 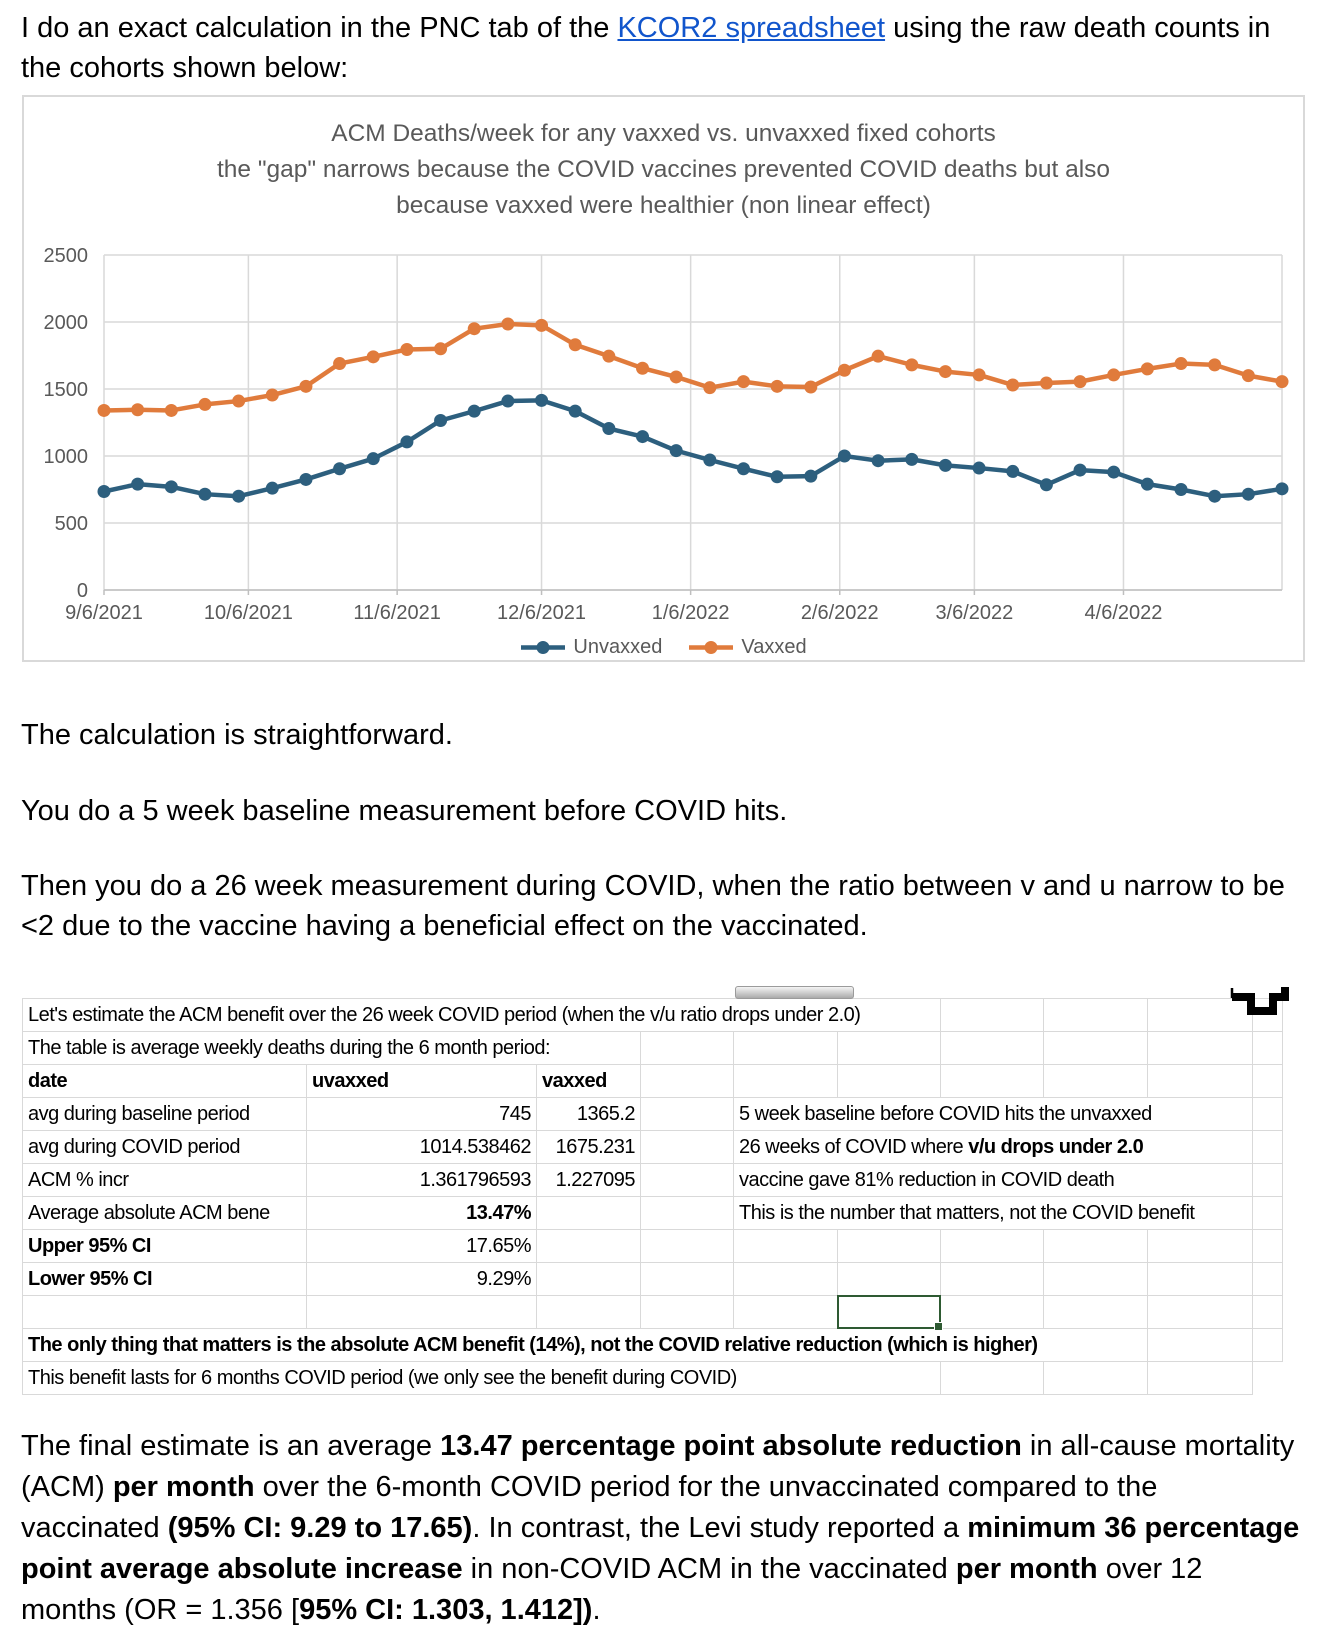 What do you see at coordinates (720, 1528) in the screenshot?
I see `closing-text-segment: . In contrast, the Levi study reported a` at bounding box center [720, 1528].